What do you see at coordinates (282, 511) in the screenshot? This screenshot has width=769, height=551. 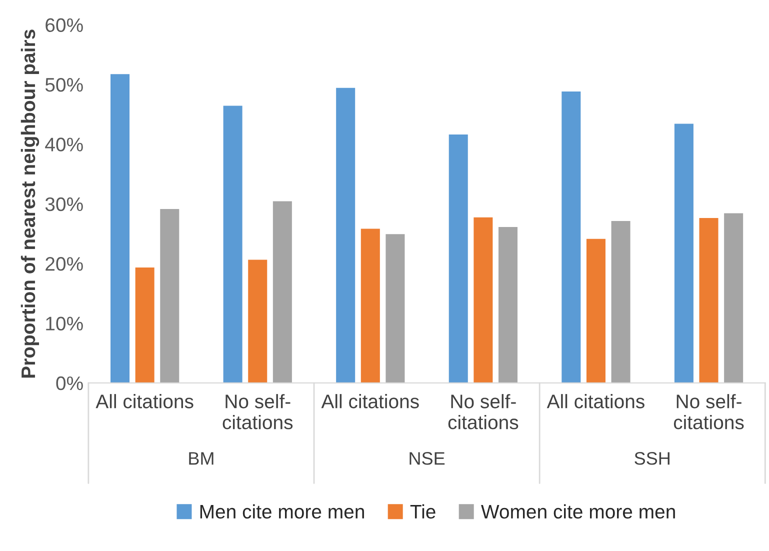 I see `legend-label: Men cite more men` at bounding box center [282, 511].